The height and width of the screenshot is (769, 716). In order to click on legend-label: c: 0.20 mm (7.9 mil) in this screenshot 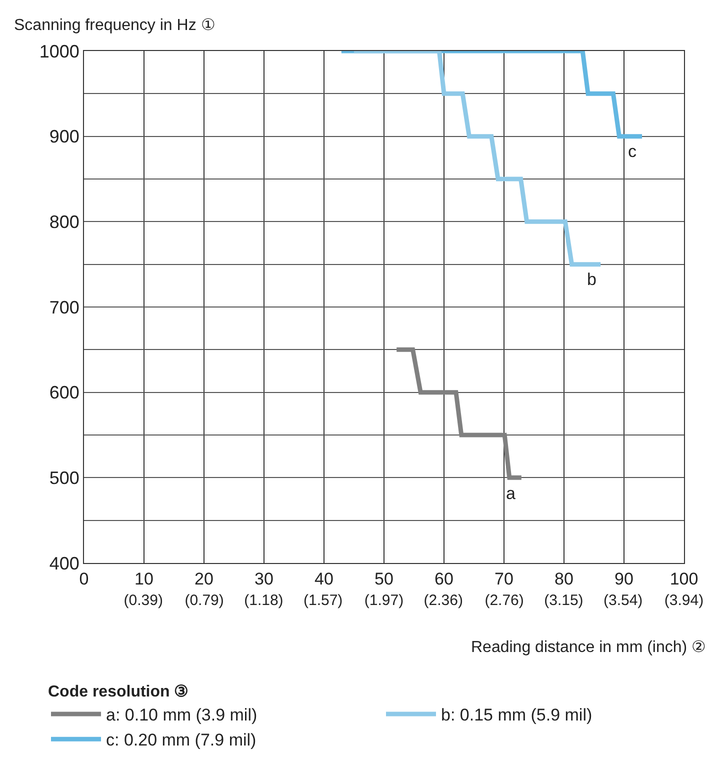, I will do `click(181, 740)`.